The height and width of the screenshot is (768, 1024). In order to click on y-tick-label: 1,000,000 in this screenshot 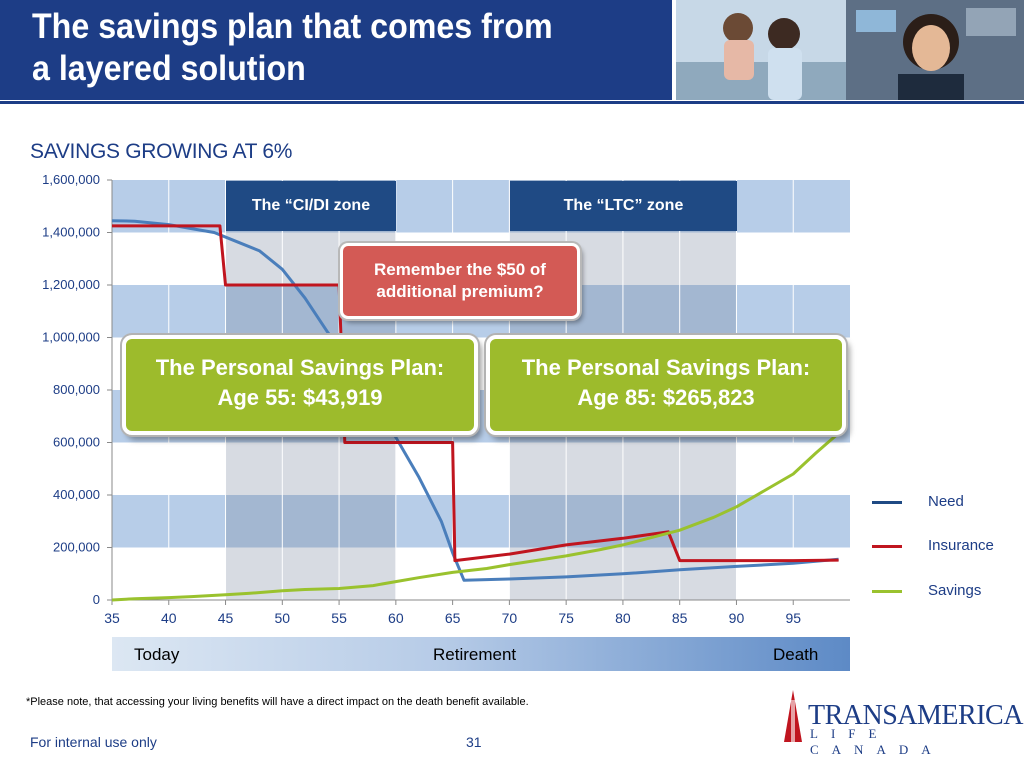, I will do `click(71, 337)`.